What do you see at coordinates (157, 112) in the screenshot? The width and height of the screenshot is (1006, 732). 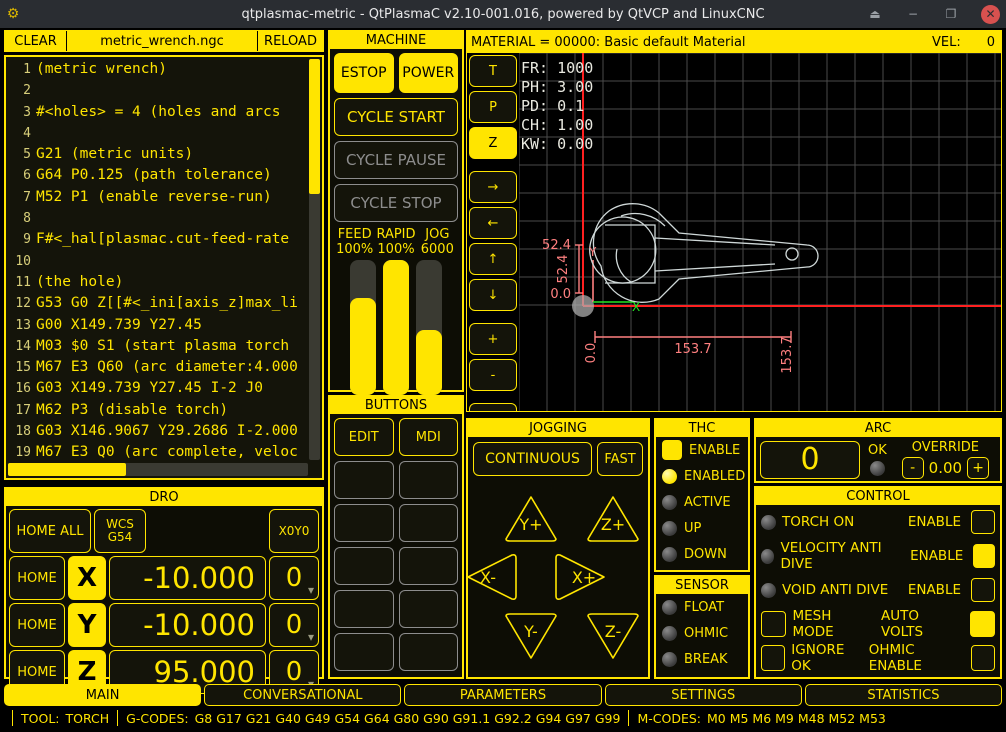 I see `gcode-line: 3 #<holes> = 4 (holes and arcs` at bounding box center [157, 112].